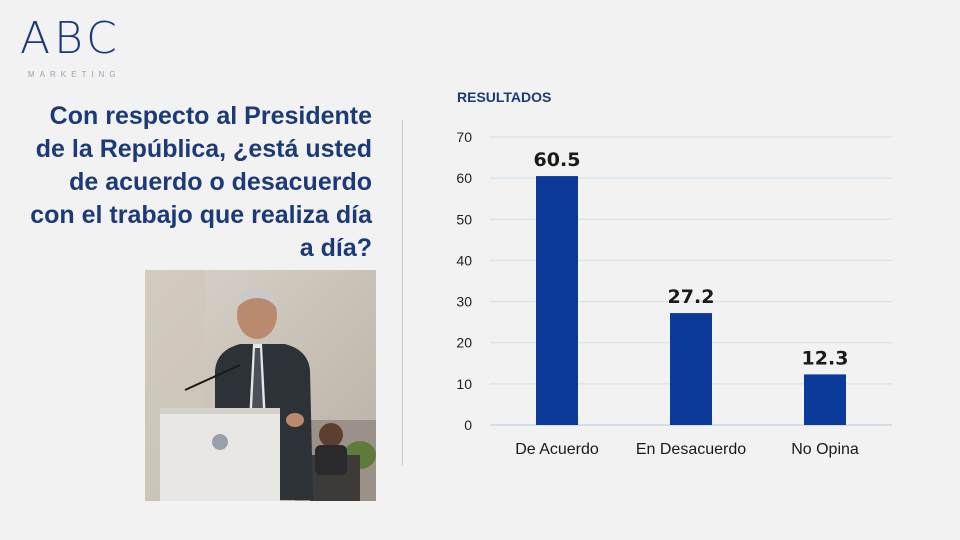 The width and height of the screenshot is (960, 540). Describe the element at coordinates (74, 74) in the screenshot. I see `logo-subtitle: MARKETING` at that location.